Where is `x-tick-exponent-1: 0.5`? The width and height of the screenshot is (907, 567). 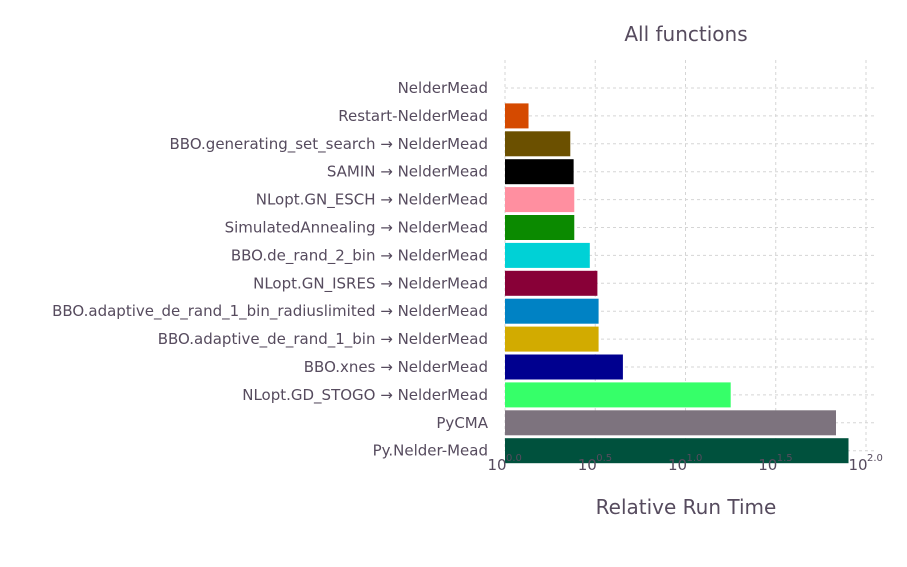
x-tick-exponent-1: 0.5 is located at coordinates (604, 458).